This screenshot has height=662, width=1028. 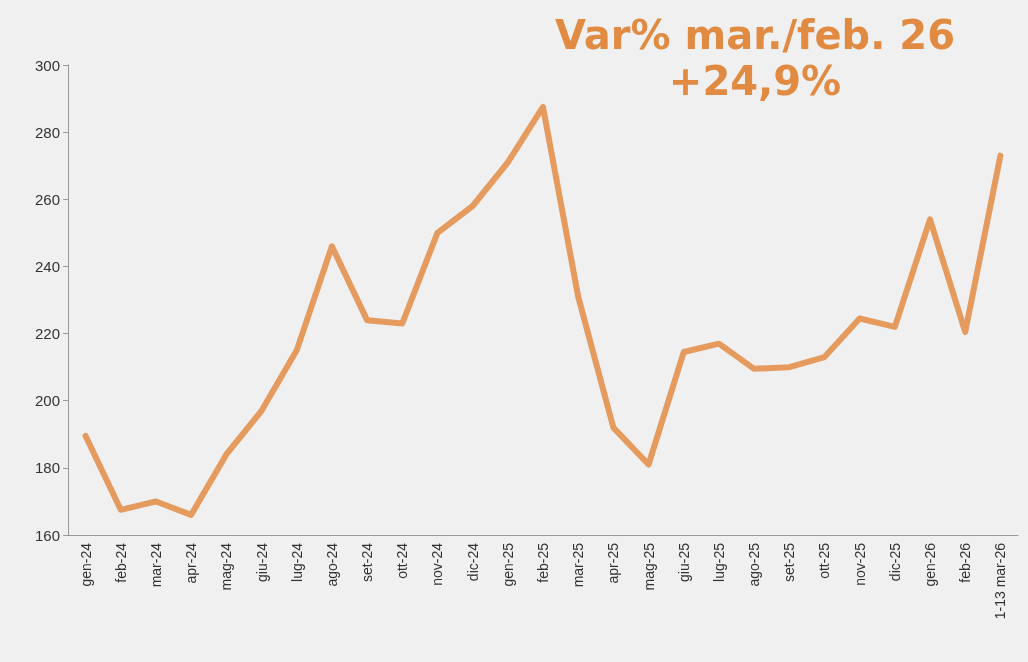 I want to click on x-tick-label: mag-25, so click(x=648, y=566).